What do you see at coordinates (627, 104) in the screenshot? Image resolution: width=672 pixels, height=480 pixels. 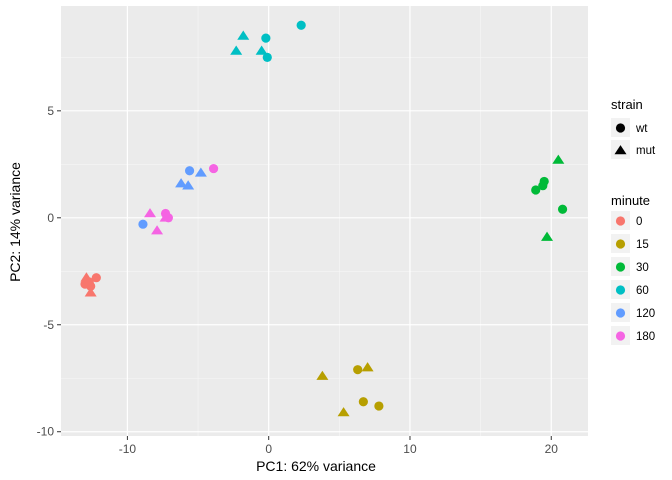 I see `legend-strain-title: strain` at bounding box center [627, 104].